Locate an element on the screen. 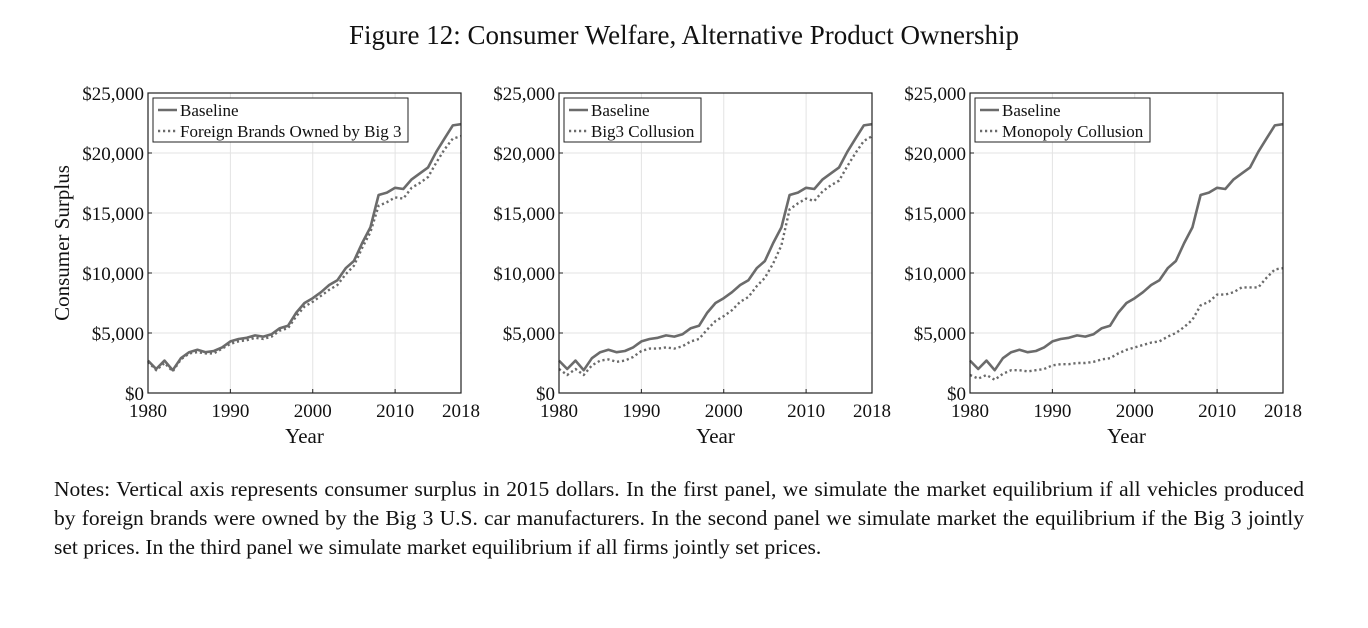  legend: Baseline Monopoly Collusion is located at coordinates (1062, 120).